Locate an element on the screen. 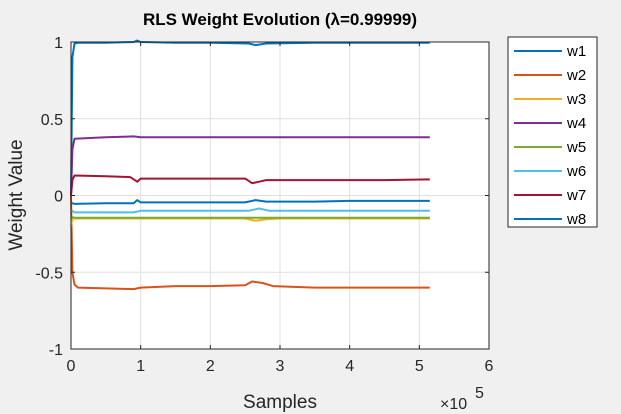  y-tick-label: -0.5 is located at coordinates (49, 273).